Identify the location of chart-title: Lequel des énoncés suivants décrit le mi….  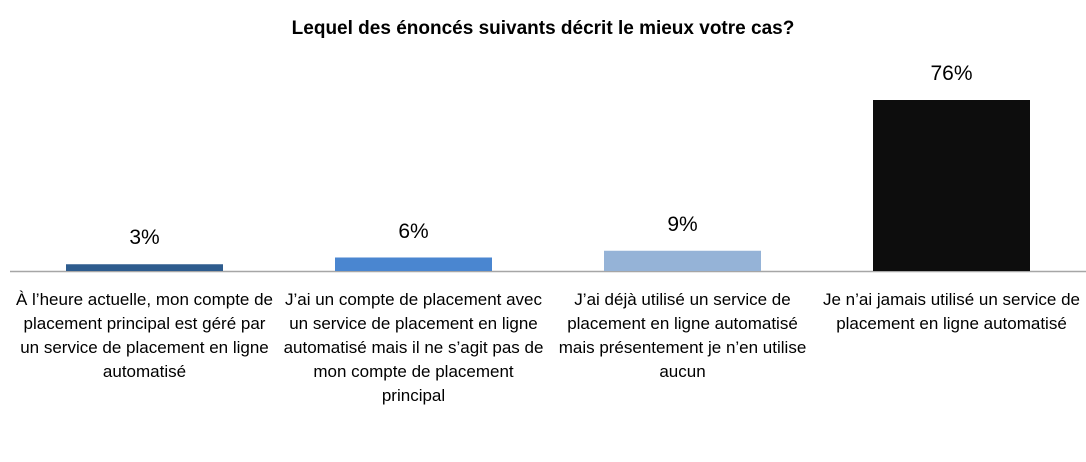
(543, 28).